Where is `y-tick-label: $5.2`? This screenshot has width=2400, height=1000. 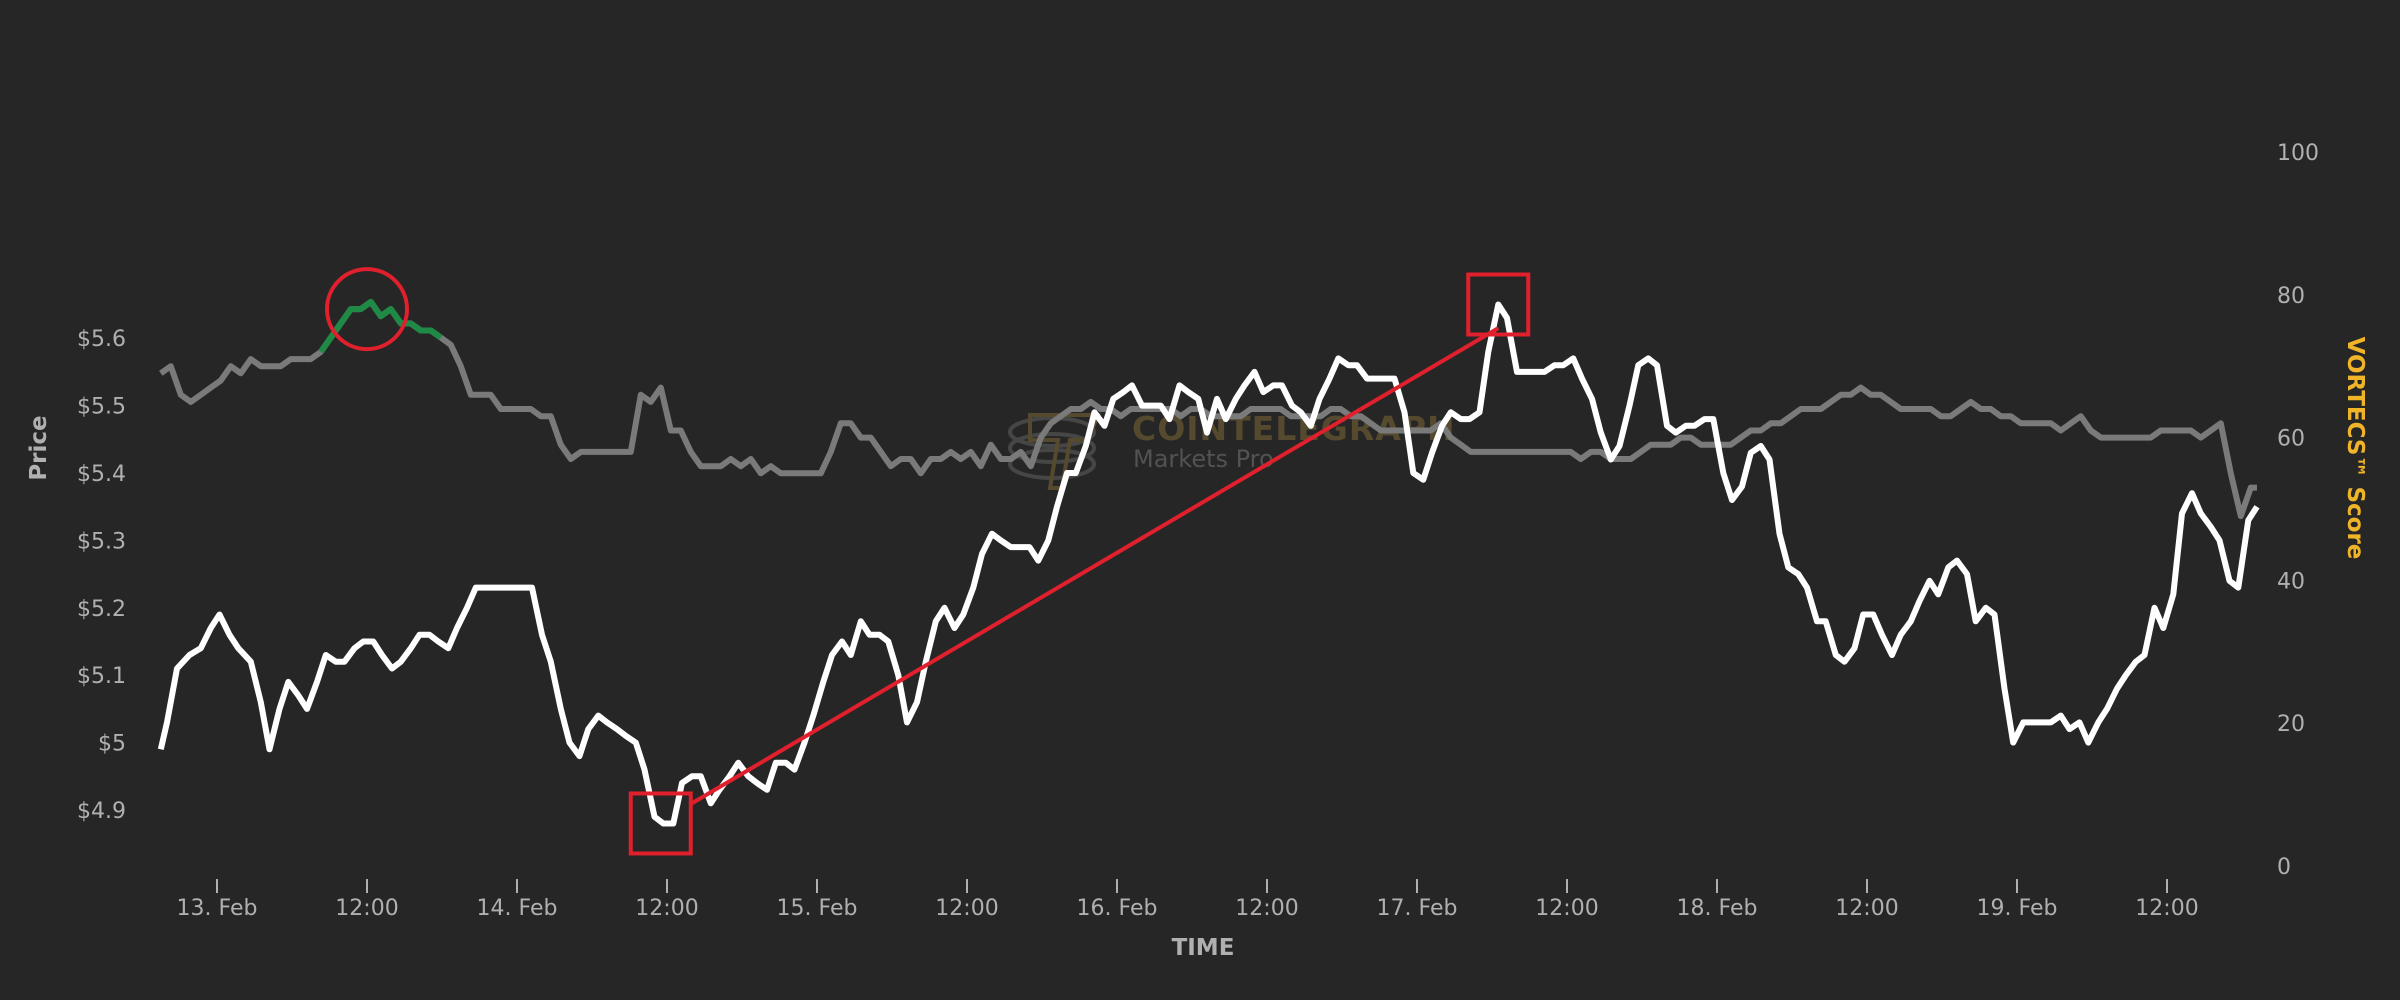 y-tick-label: $5.2 is located at coordinates (101, 609).